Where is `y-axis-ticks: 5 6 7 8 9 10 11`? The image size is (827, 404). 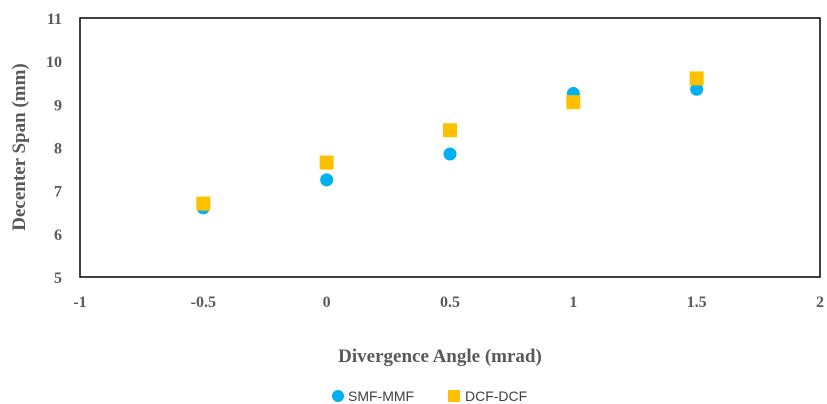 y-axis-ticks: 5 6 7 8 9 10 11 is located at coordinates (54, 149).